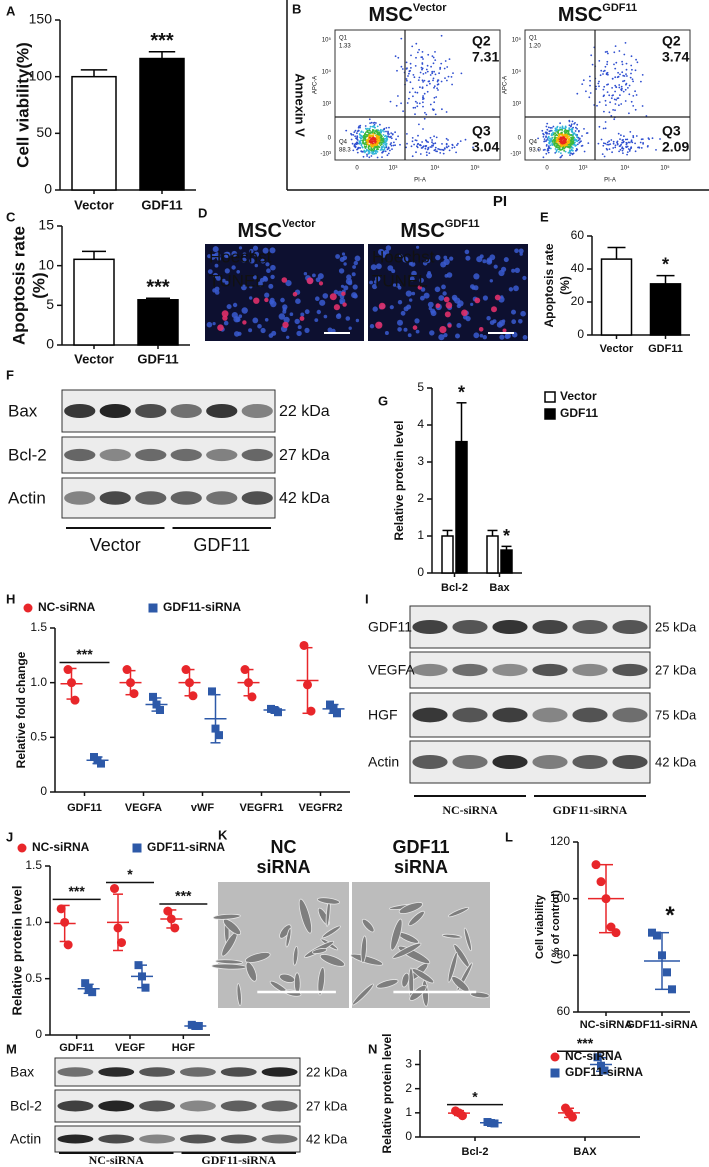 The image size is (709, 1167). I want to click on quadrant-value: 93.0, so click(535, 151).